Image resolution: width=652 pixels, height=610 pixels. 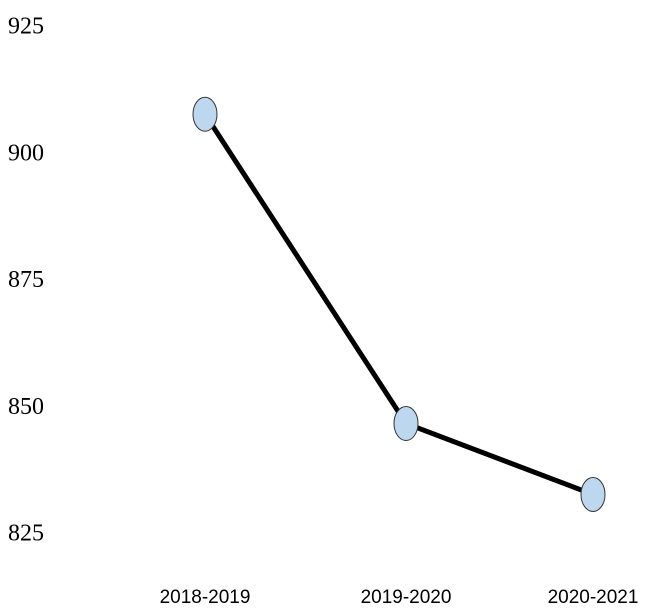 I want to click on x-tick-label: 2019-2020, so click(x=406, y=597).